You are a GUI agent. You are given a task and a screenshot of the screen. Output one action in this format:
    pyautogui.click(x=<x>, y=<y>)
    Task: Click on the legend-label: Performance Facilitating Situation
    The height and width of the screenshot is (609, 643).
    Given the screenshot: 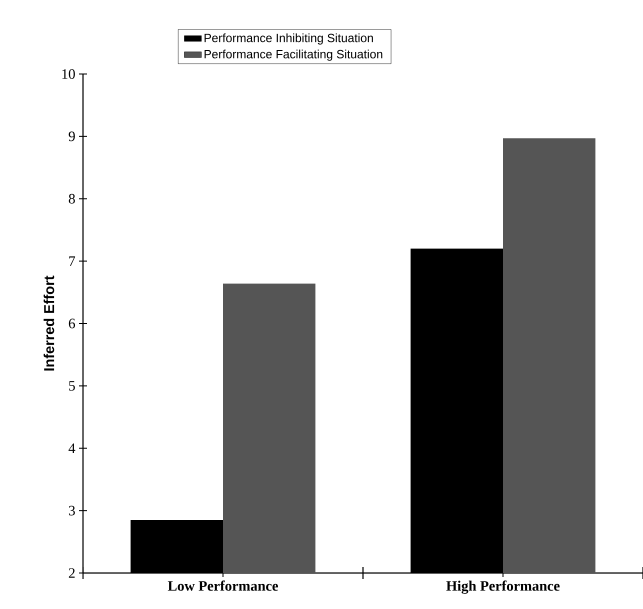 What is the action you would take?
    pyautogui.click(x=293, y=55)
    